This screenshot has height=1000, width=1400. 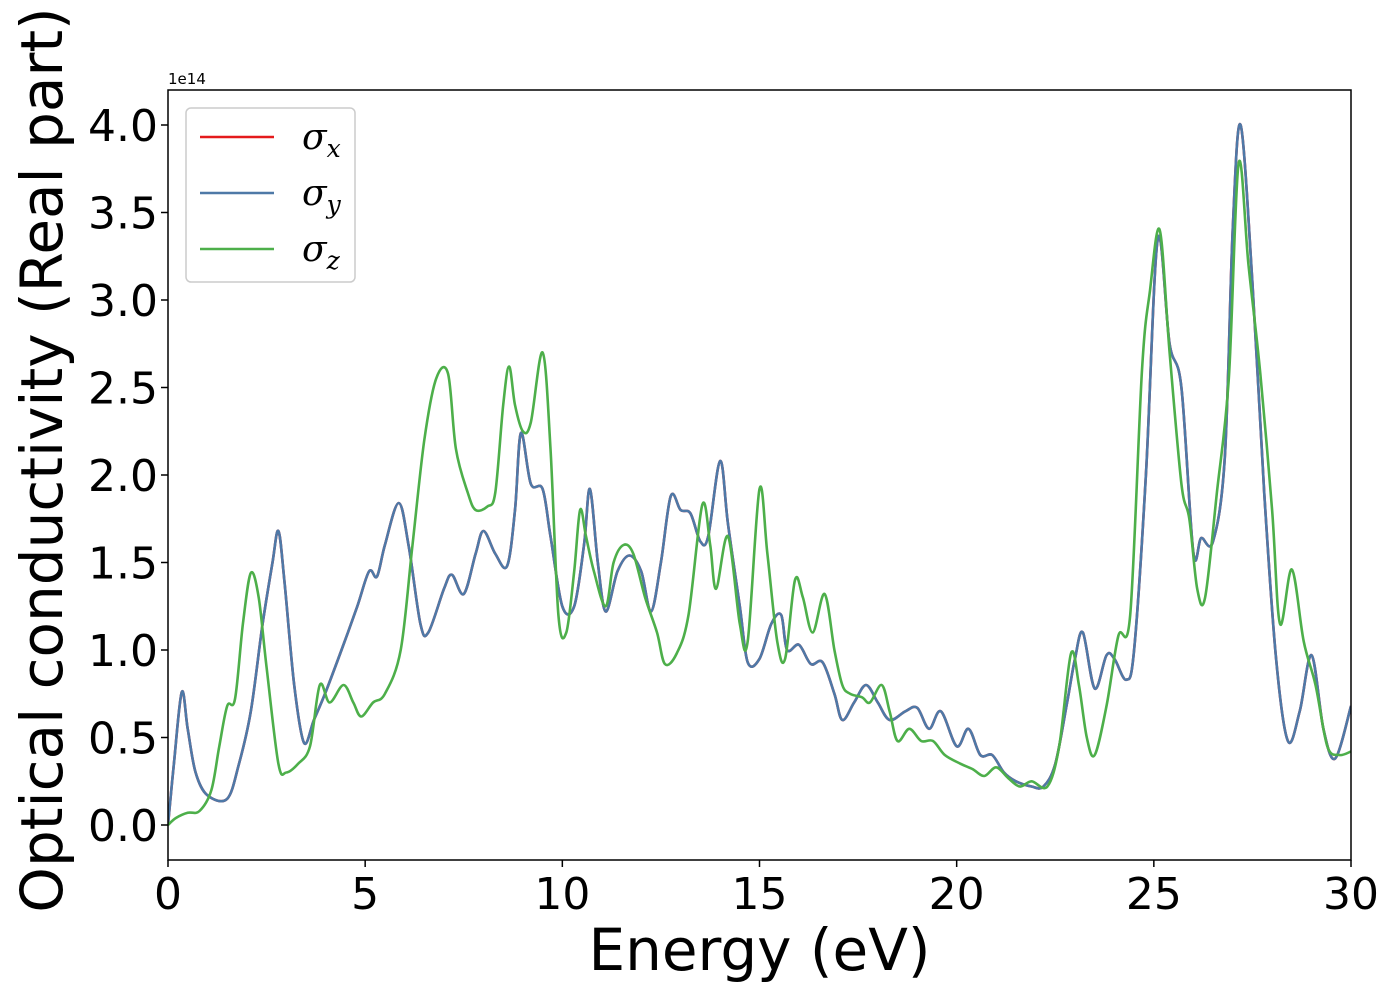 I want to click on y-tick-label: 1.0, so click(x=123, y=651).